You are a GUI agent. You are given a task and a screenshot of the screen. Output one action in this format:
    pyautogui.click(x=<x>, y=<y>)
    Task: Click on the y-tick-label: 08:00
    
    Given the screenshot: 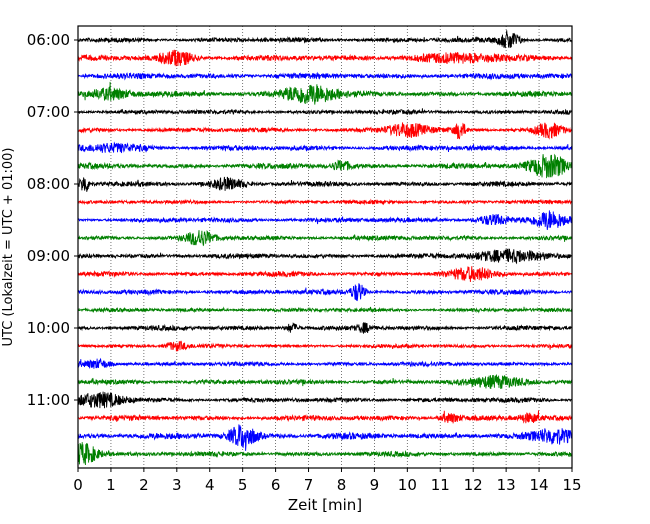 What is the action you would take?
    pyautogui.click(x=48, y=184)
    